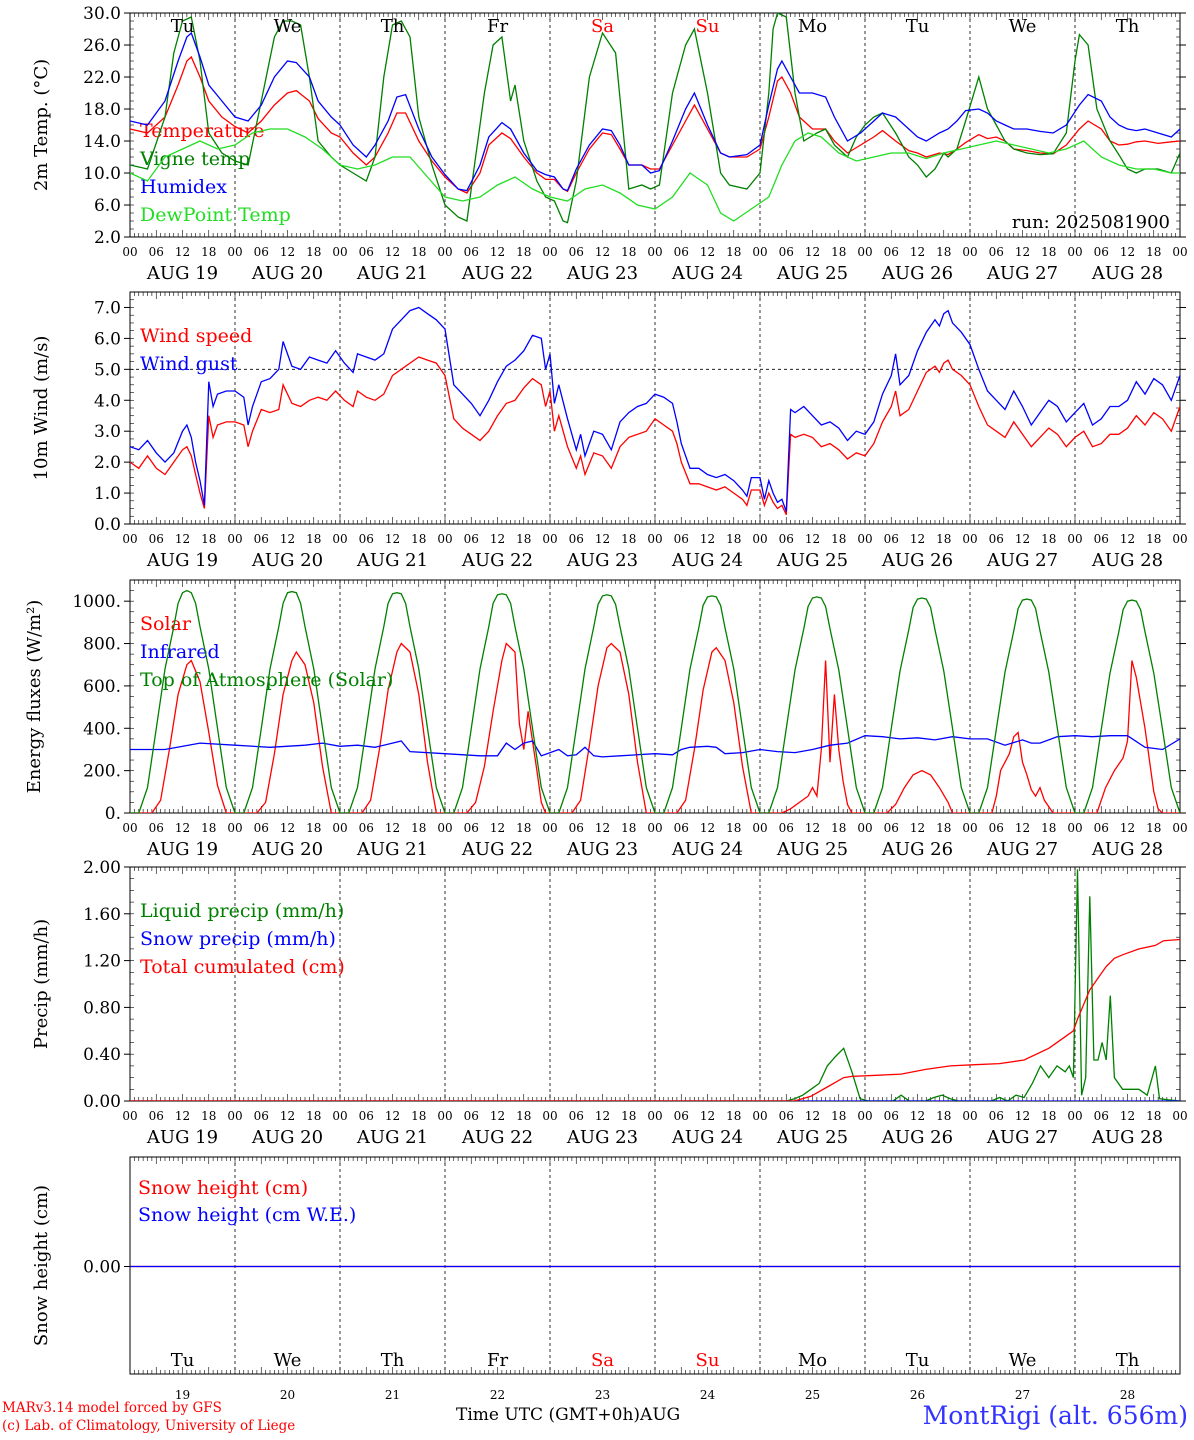 This screenshot has height=1440, width=1194. I want to click on legend-label: DewPoint Temp, so click(215, 215).